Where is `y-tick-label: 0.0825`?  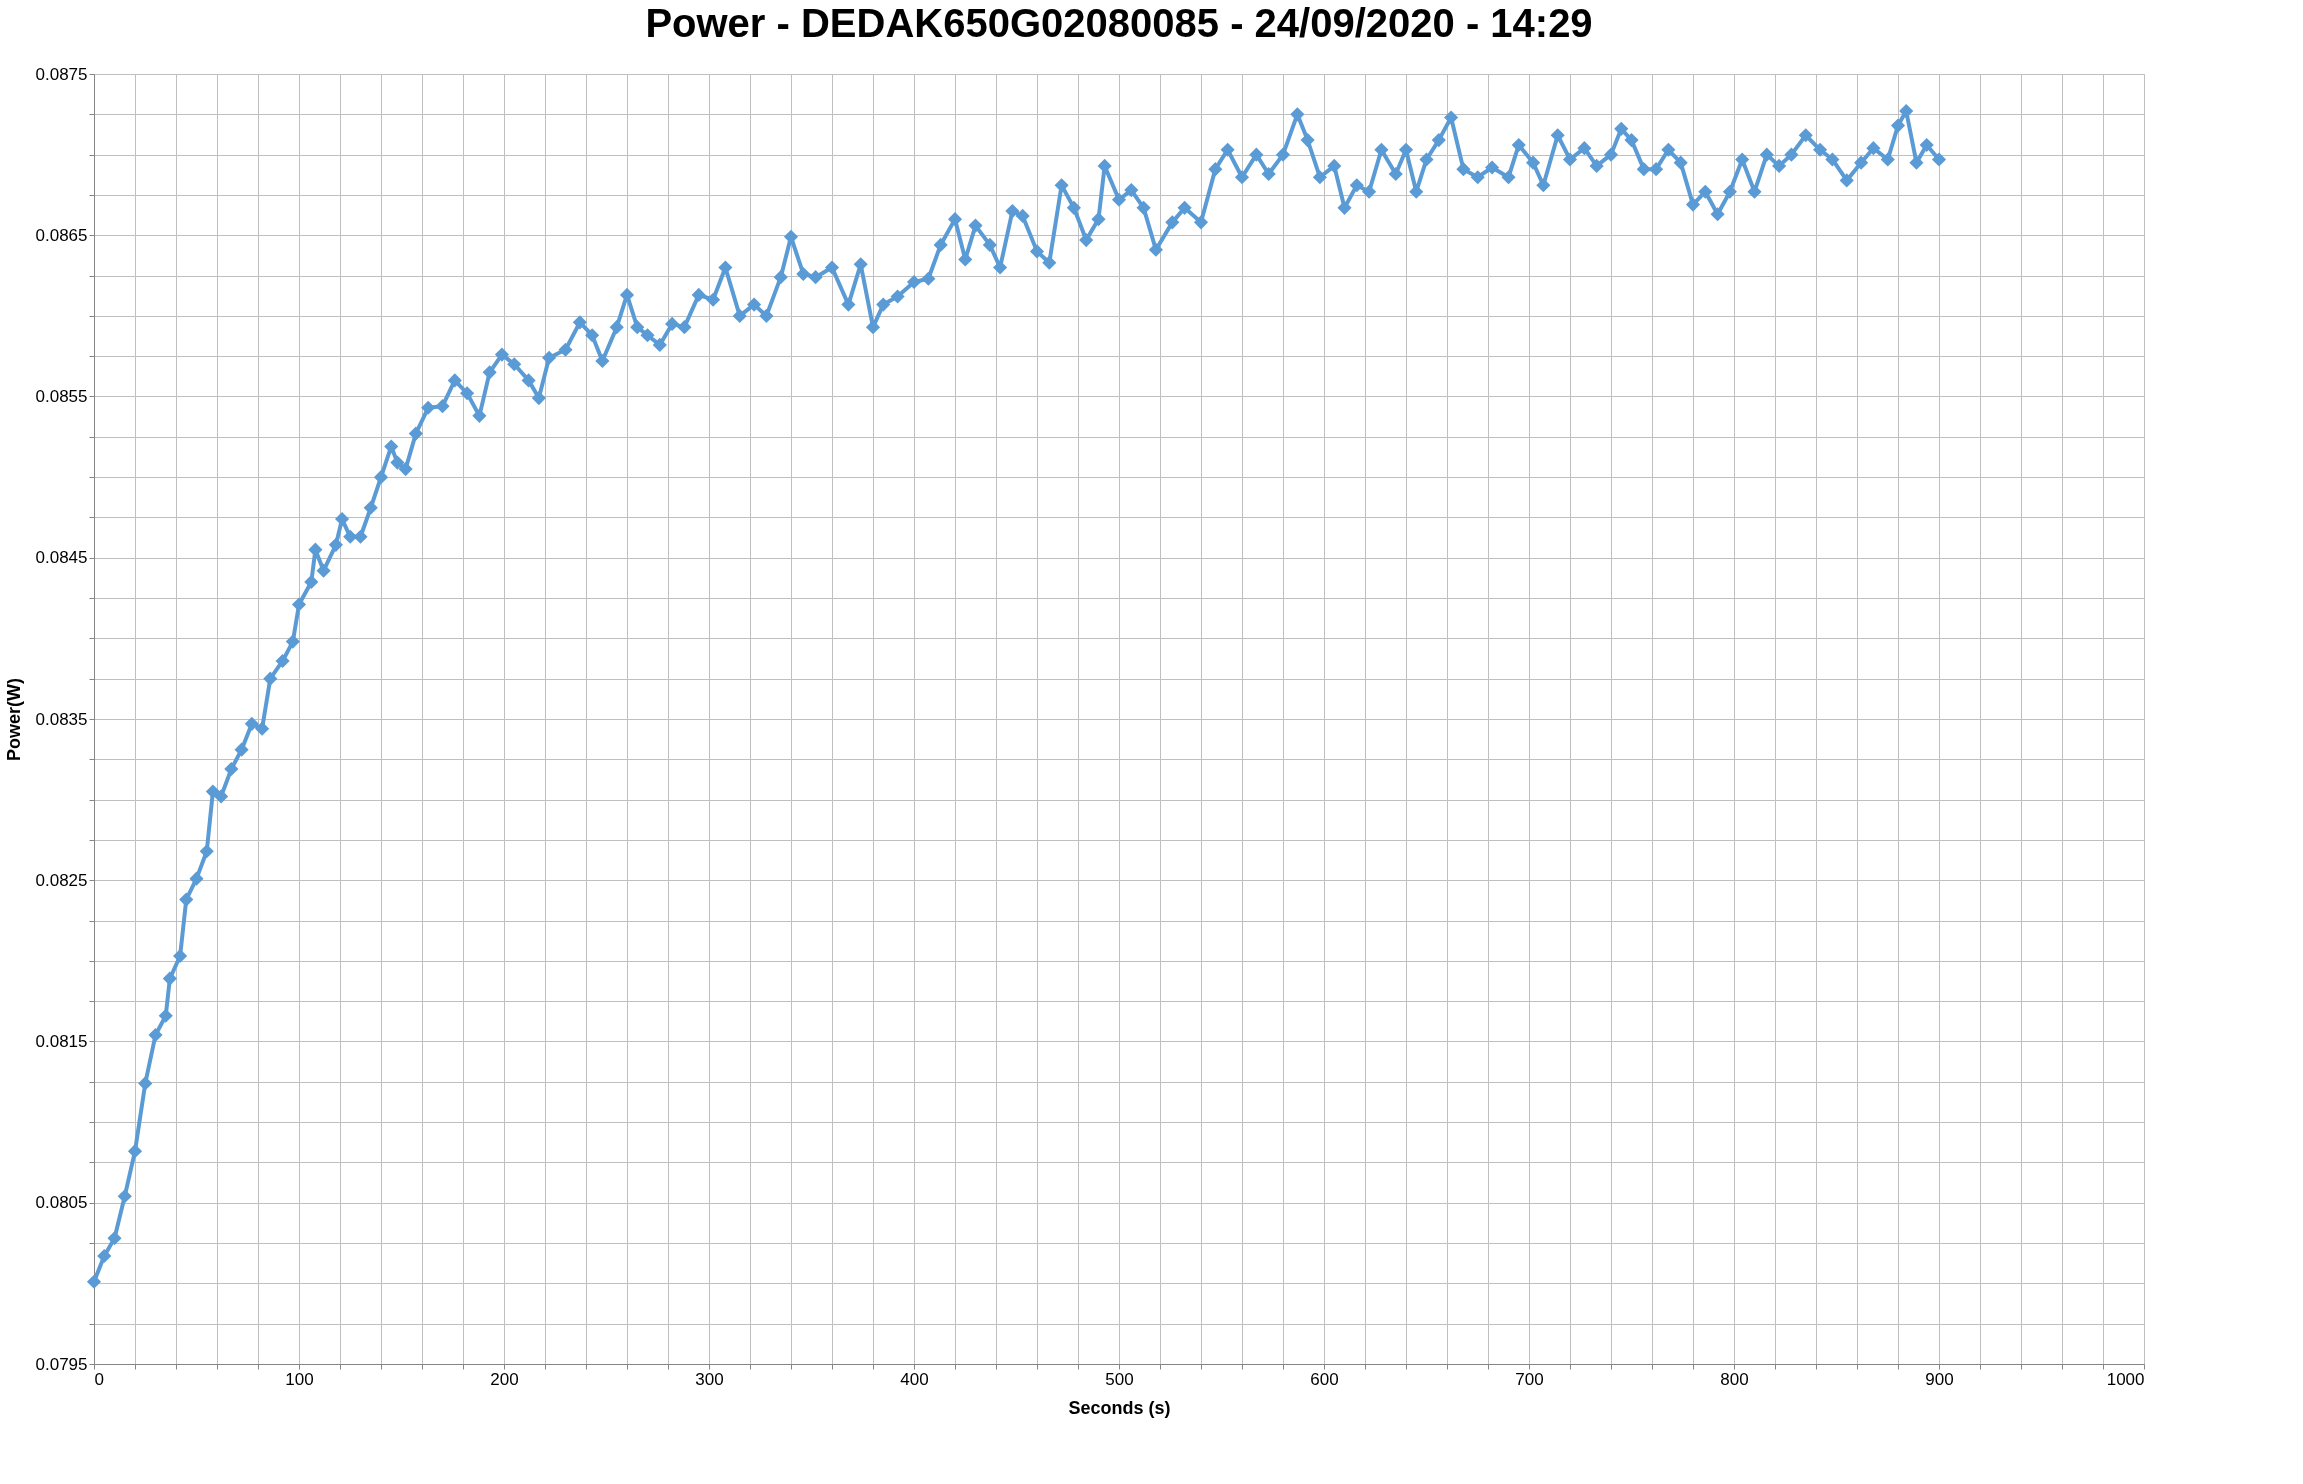
y-tick-label: 0.0825 is located at coordinates (61, 880).